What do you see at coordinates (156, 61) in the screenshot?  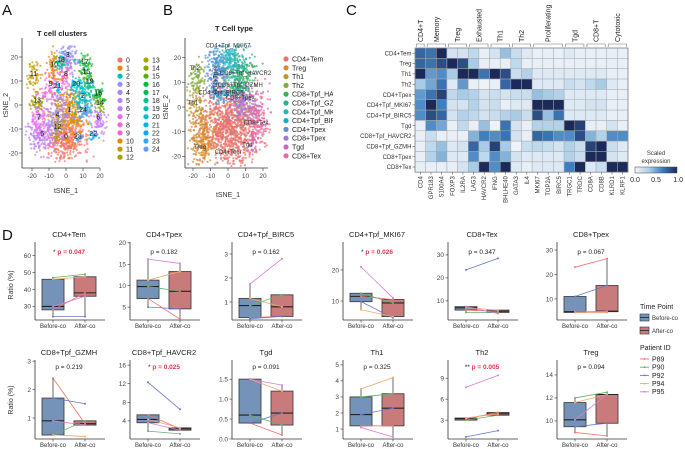 I see `legend-label: 13` at bounding box center [156, 61].